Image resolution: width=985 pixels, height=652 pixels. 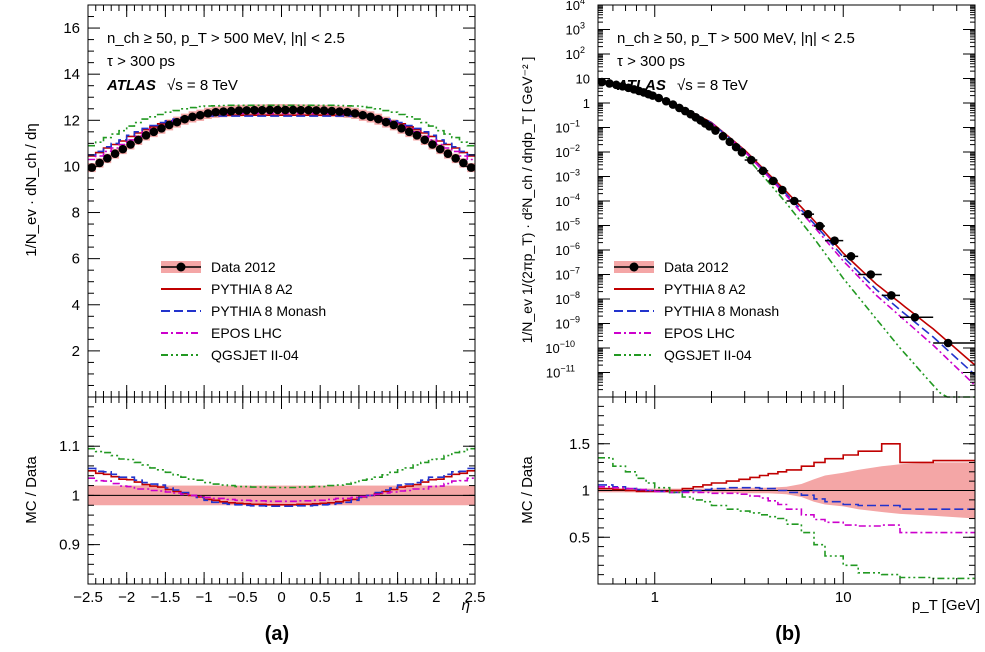 What do you see at coordinates (567, 176) in the screenshot?
I see `pt-y-tick-label: 10⁻³` at bounding box center [567, 176].